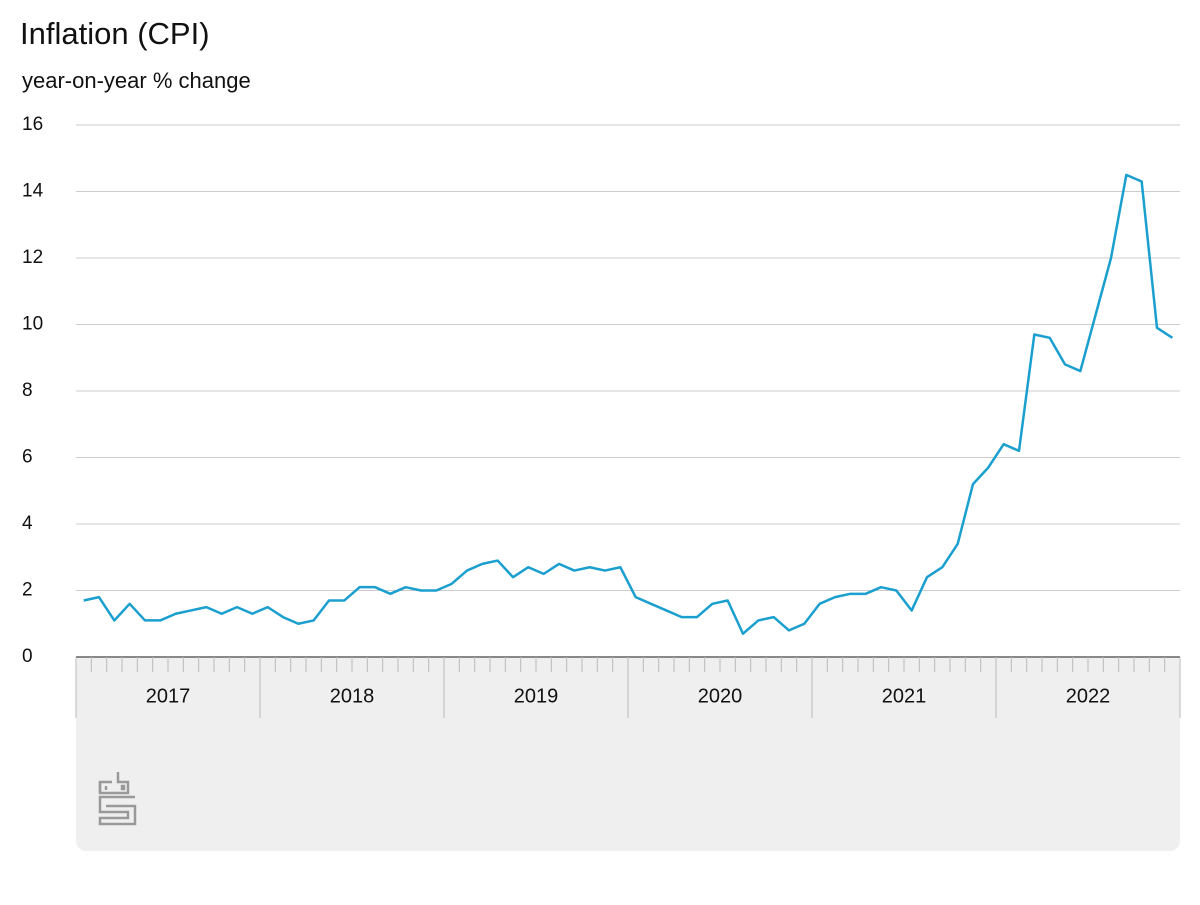 The height and width of the screenshot is (905, 1200). Describe the element at coordinates (33, 191) in the screenshot. I see `y-tick-label: 14` at that location.